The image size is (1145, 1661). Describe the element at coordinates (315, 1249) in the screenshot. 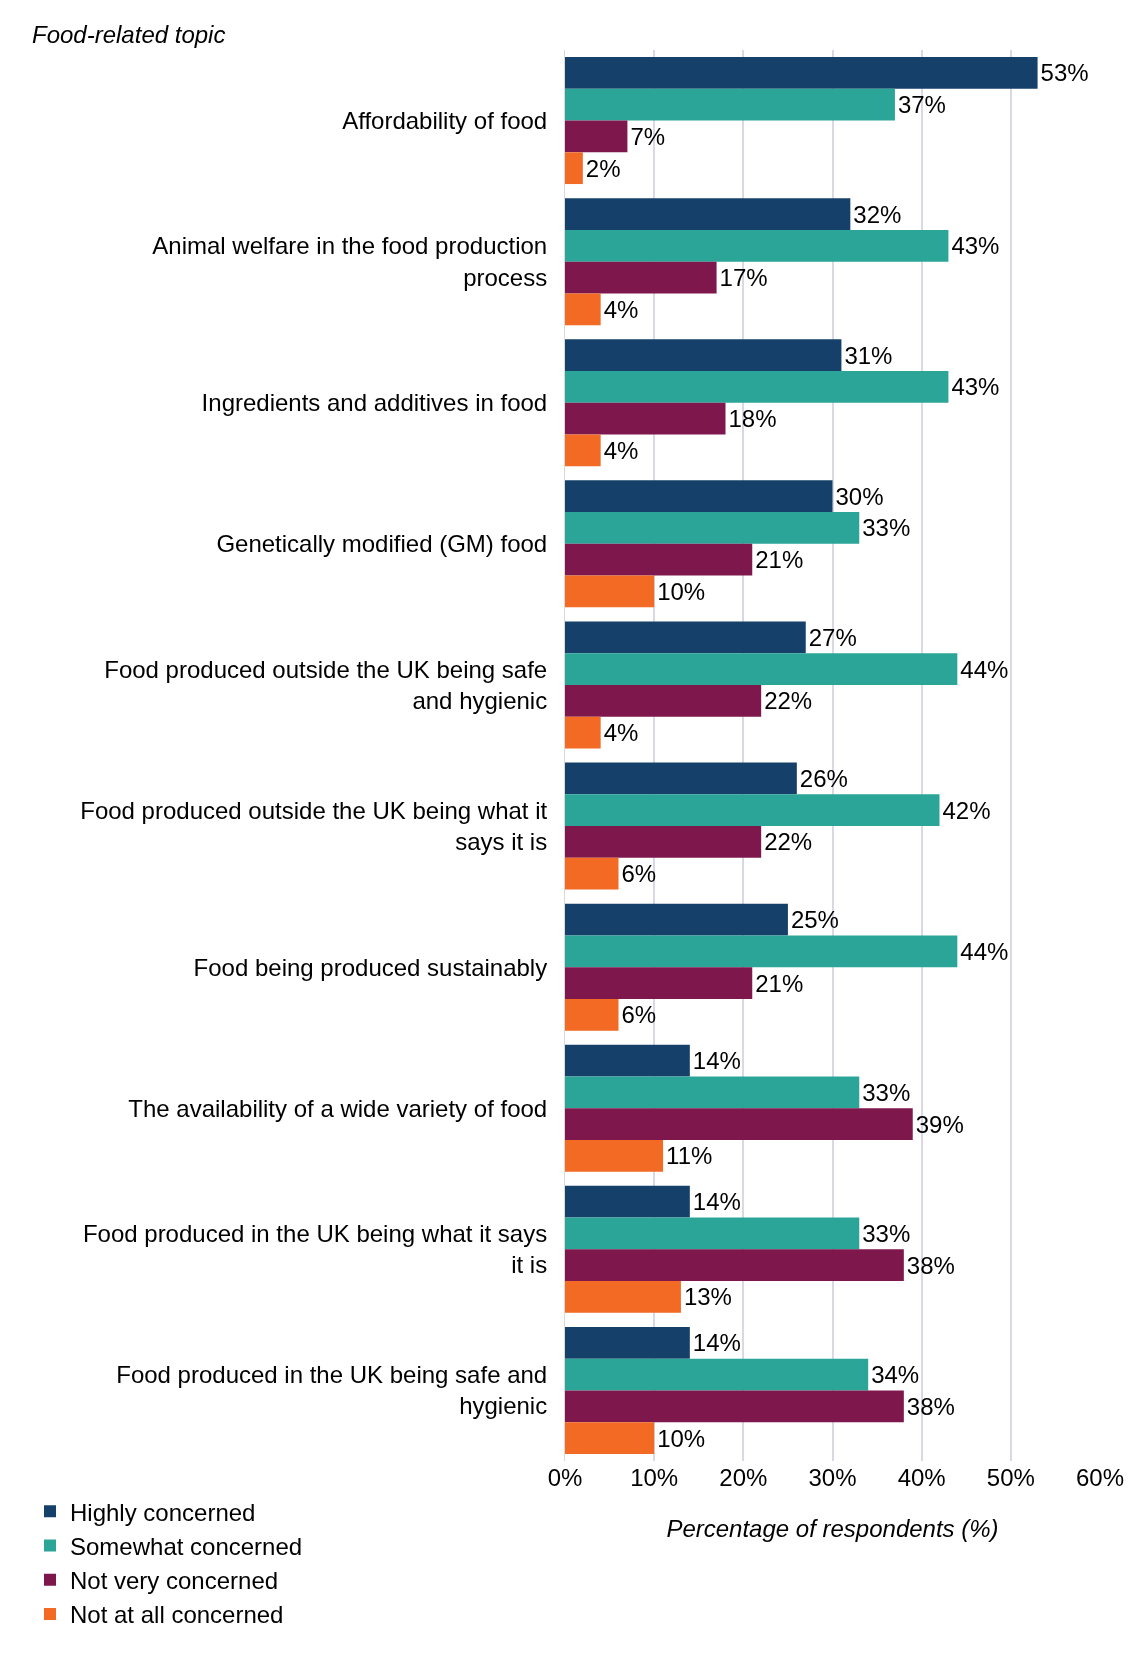

I see `y-tick-label: Food produced in the UK being what it says it is` at that location.